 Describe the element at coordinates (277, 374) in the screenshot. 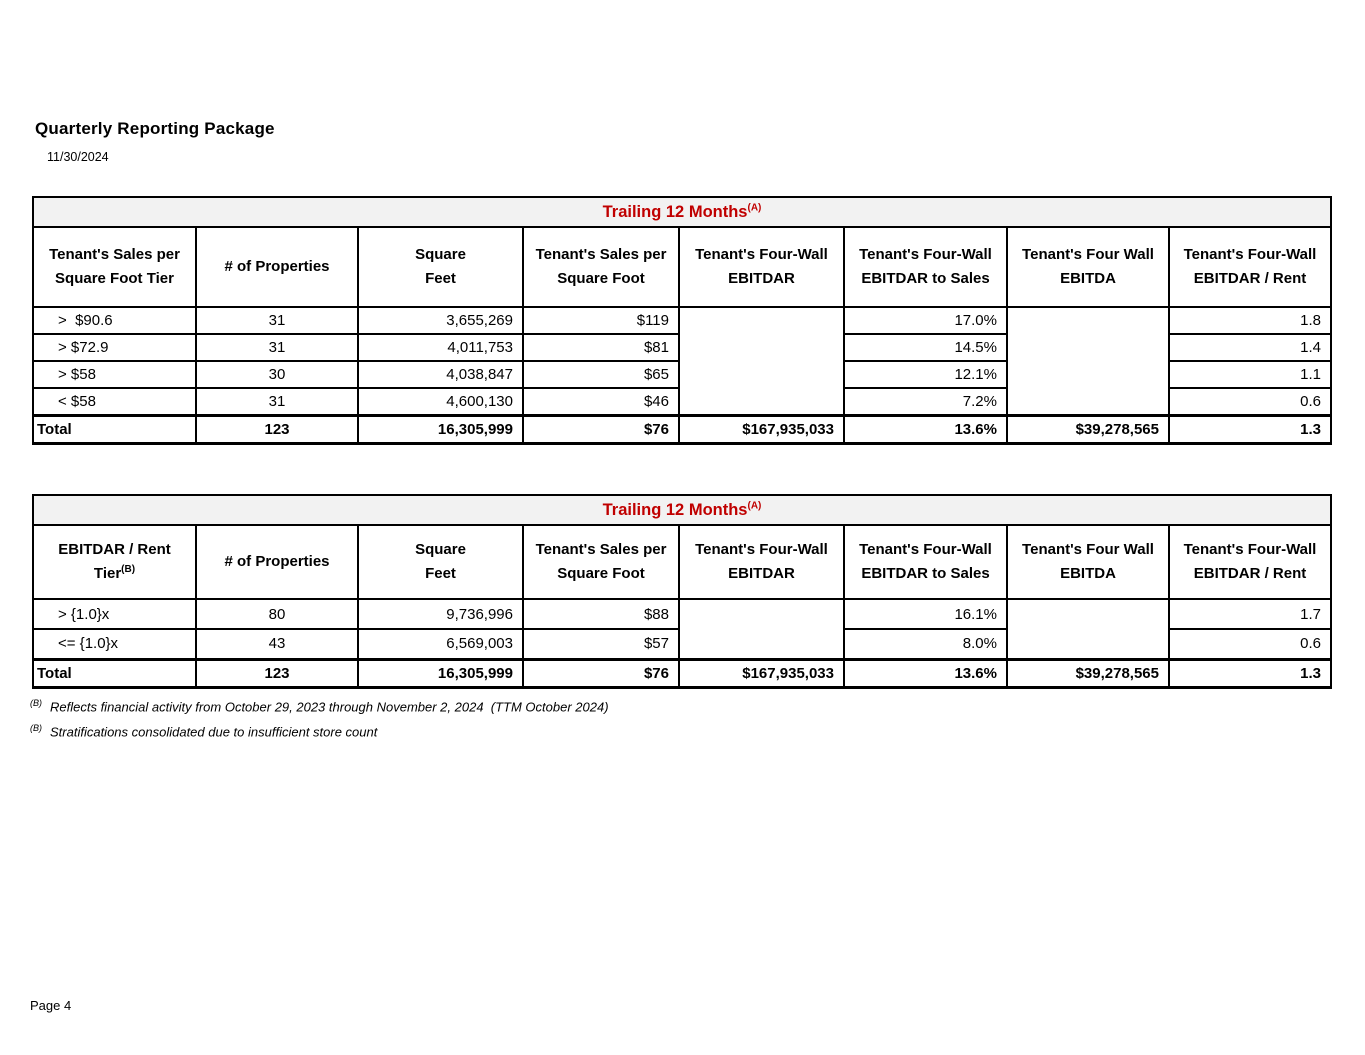

I see `properties-cell: 30` at that location.